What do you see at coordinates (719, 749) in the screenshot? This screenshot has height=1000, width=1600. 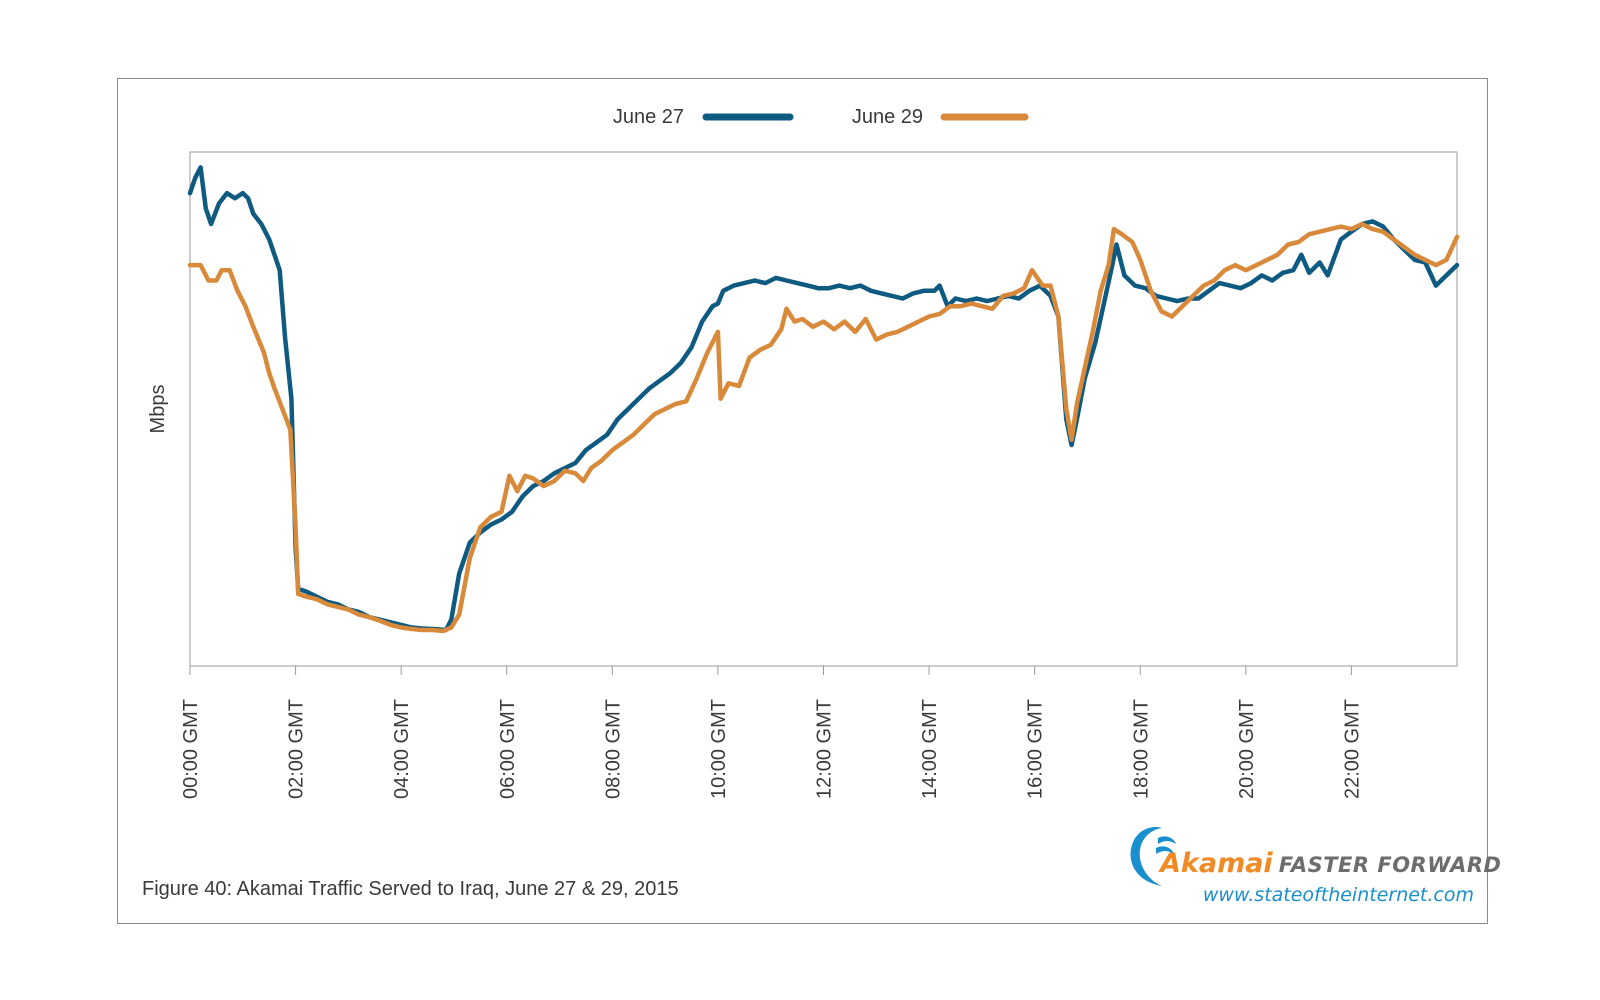 I see `x-tick-label: 10:00 GMT` at bounding box center [719, 749].